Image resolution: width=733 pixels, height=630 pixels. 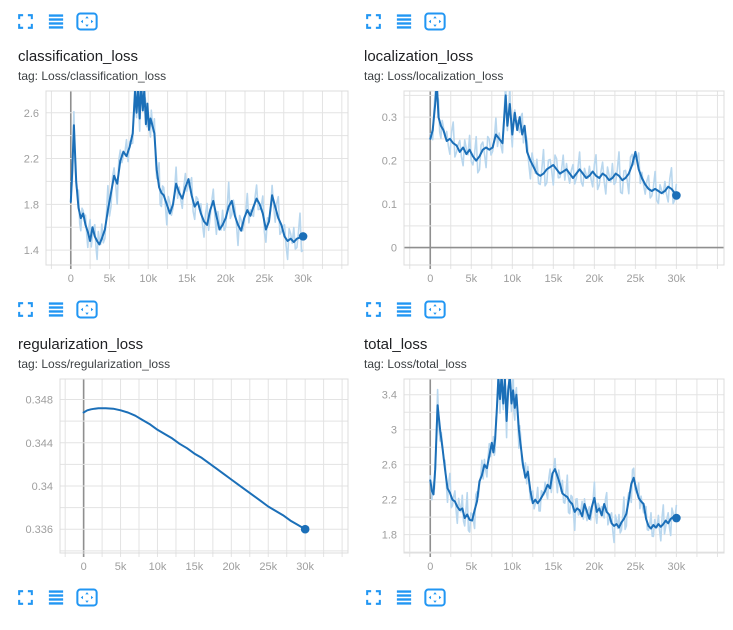 I want to click on svg-text: 1.8, so click(x=389, y=536).